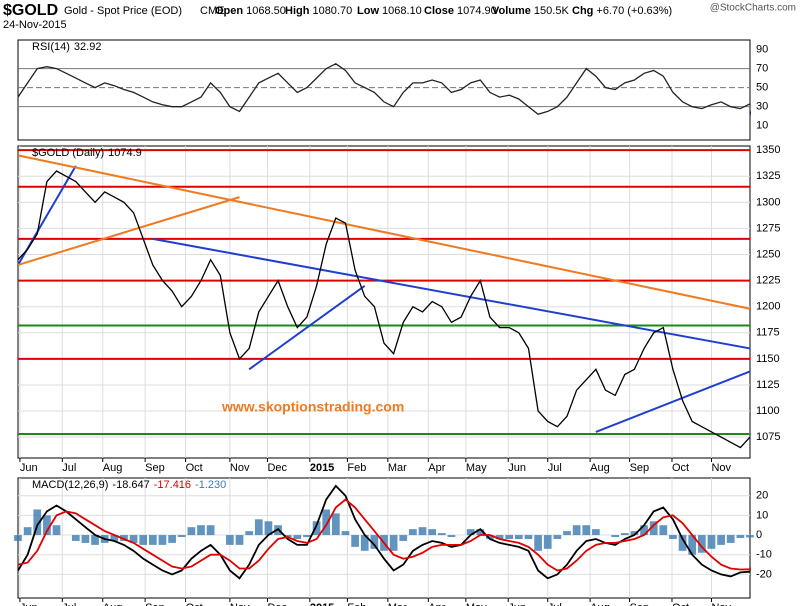 This screenshot has height=606, width=800. I want to click on item-label: Volume, so click(511, 11).